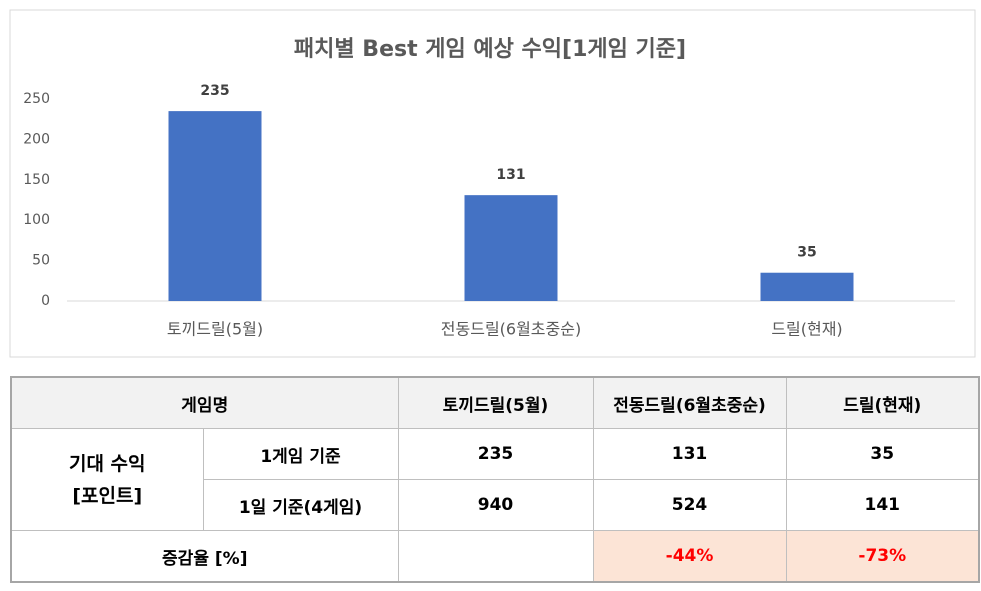  What do you see at coordinates (882, 402) in the screenshot?
I see `header-cell: 드릴(현재)` at bounding box center [882, 402].